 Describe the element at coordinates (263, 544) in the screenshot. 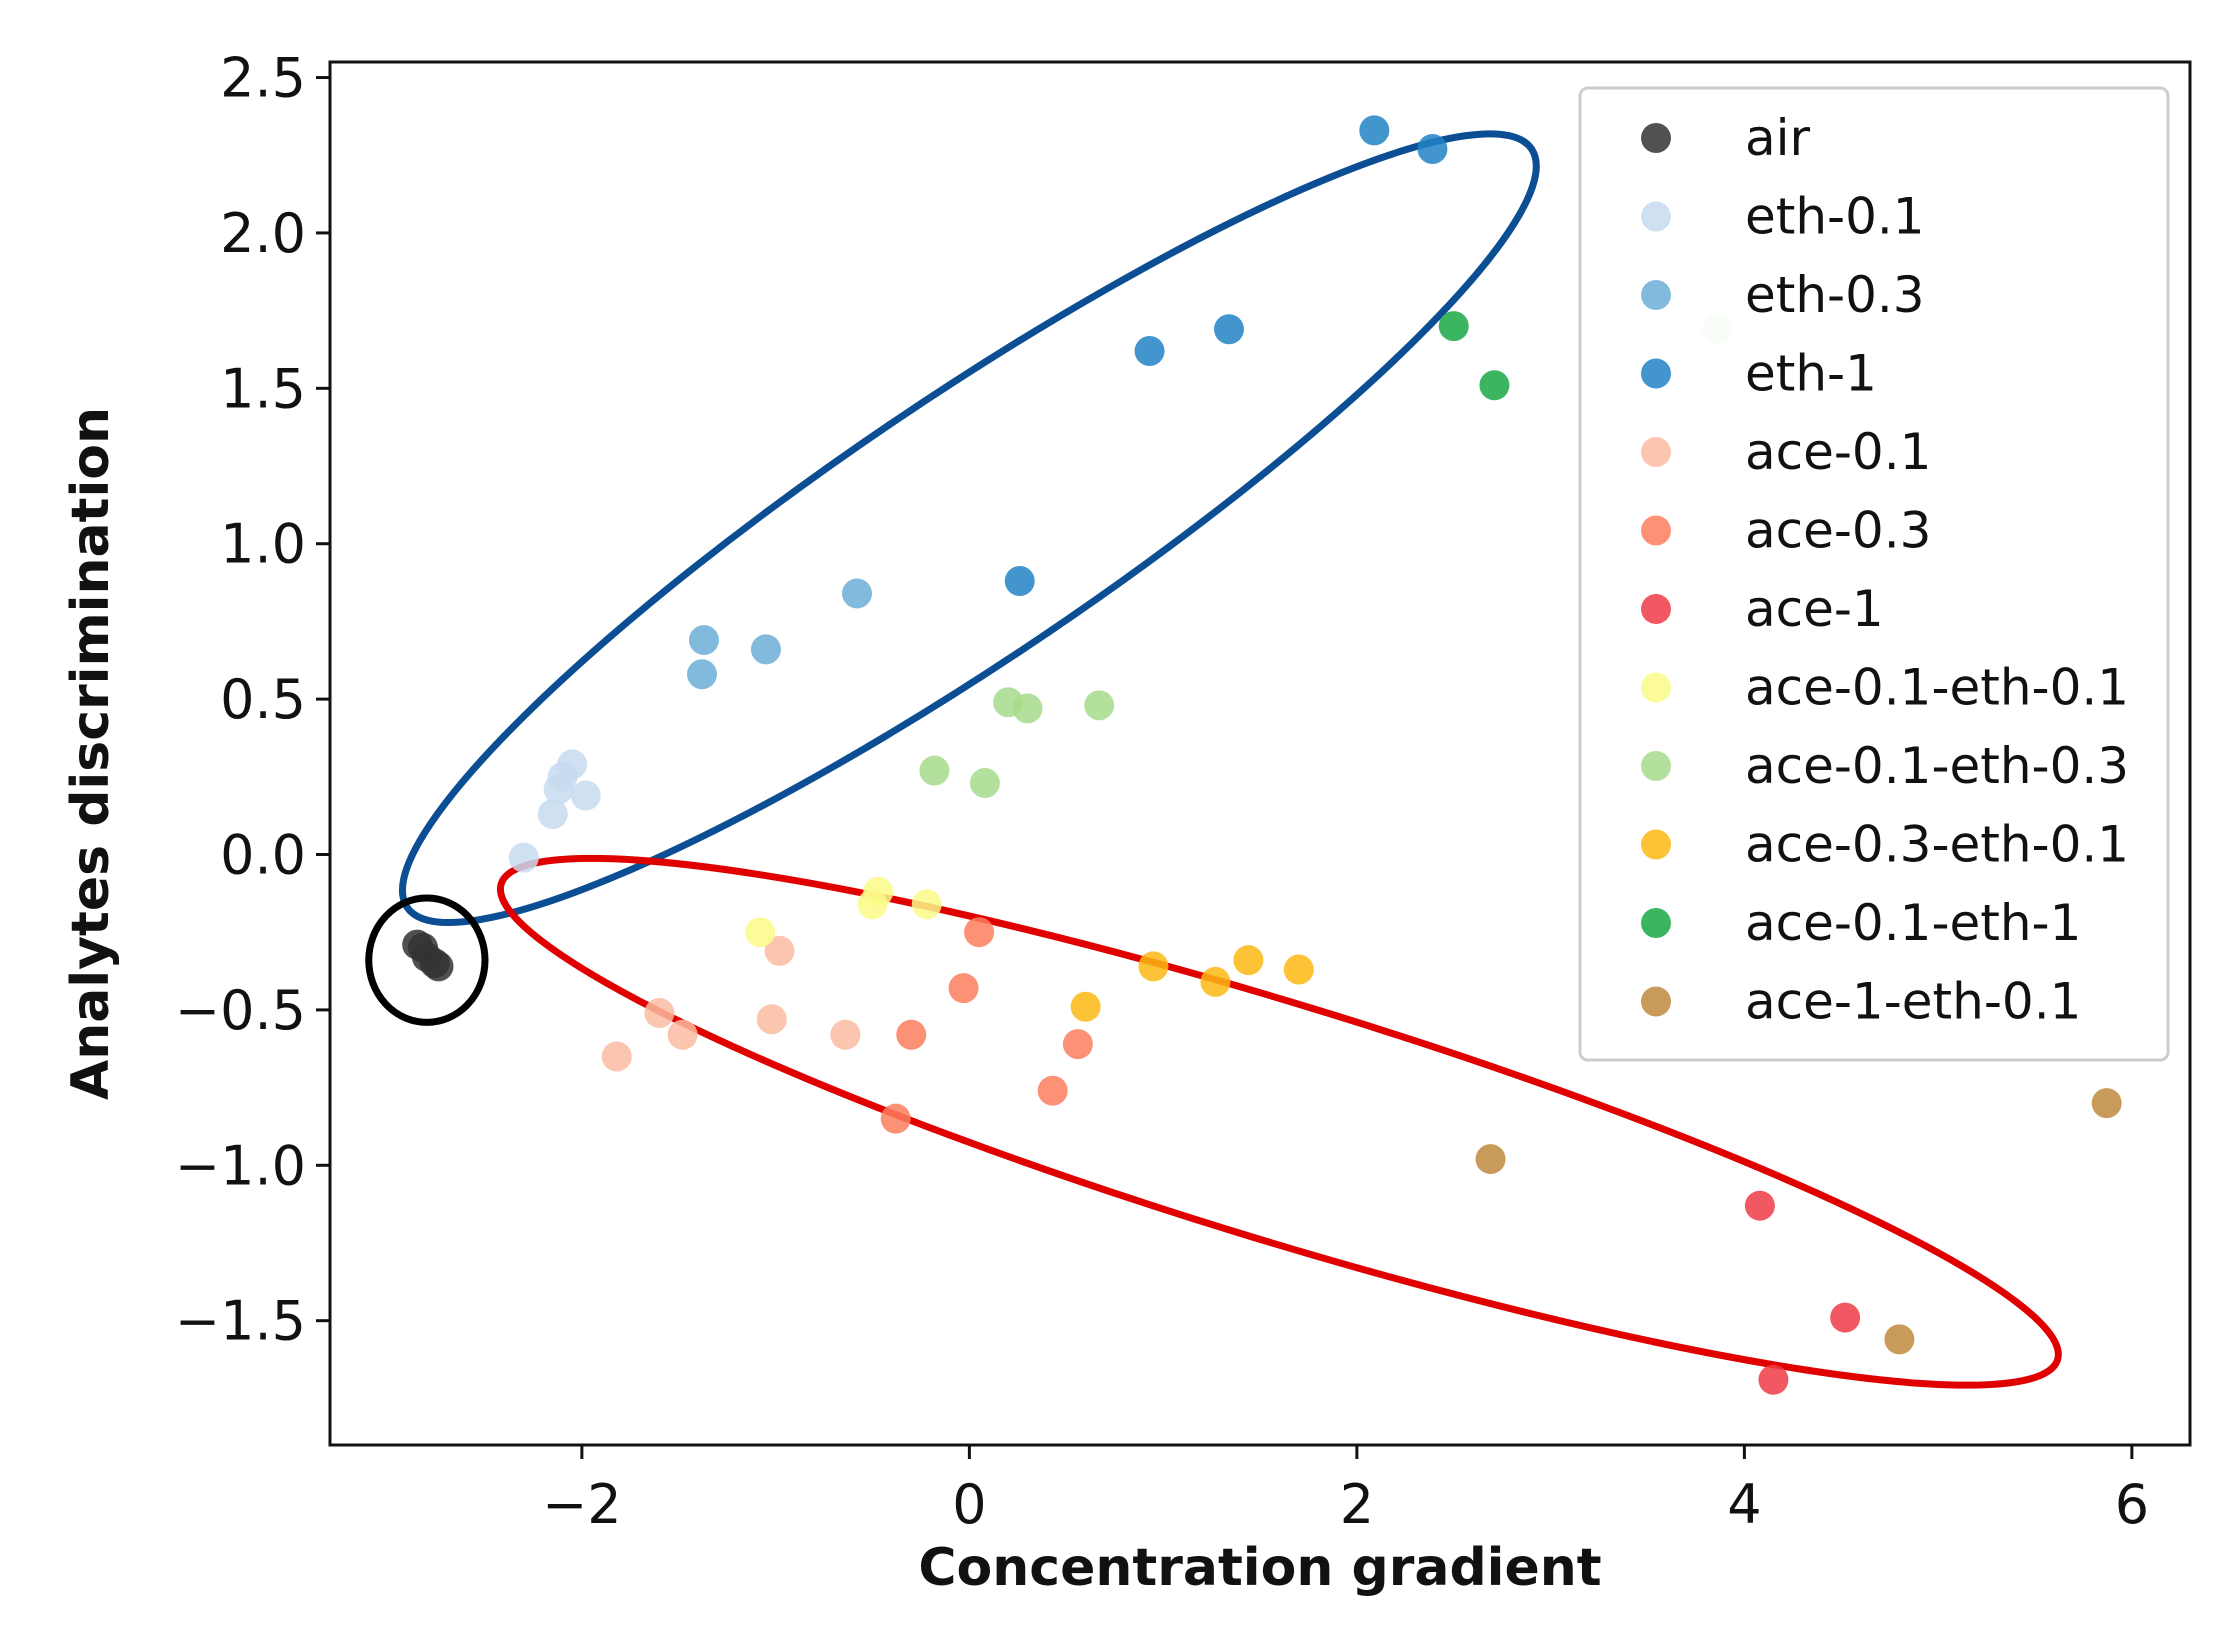

I see `y-tick-label: 1.0` at that location.